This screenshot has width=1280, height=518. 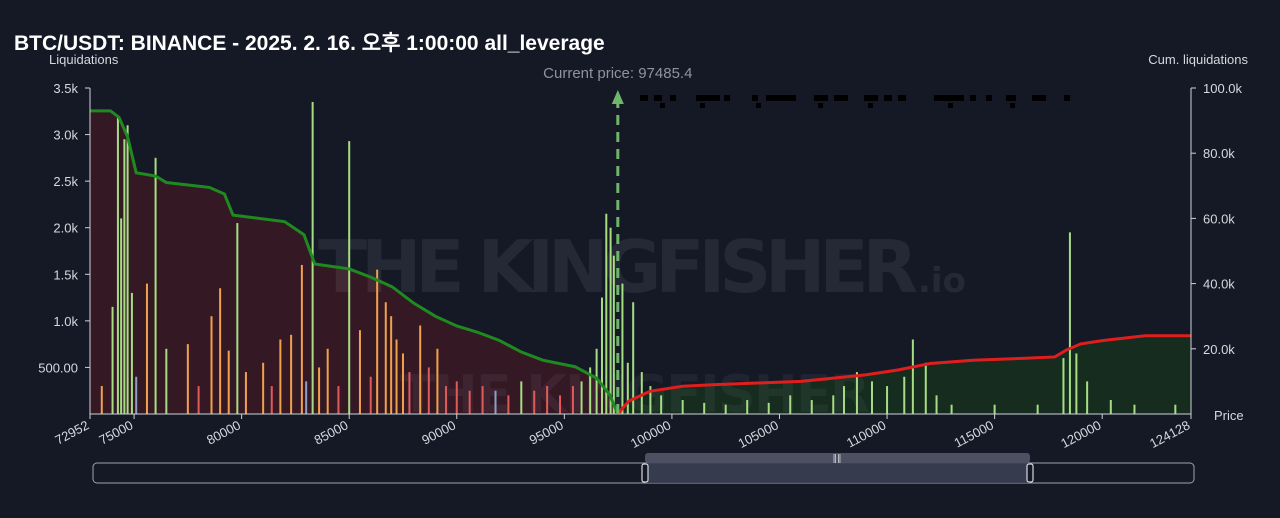 I want to click on navigator-scrollbar, so click(x=837, y=458).